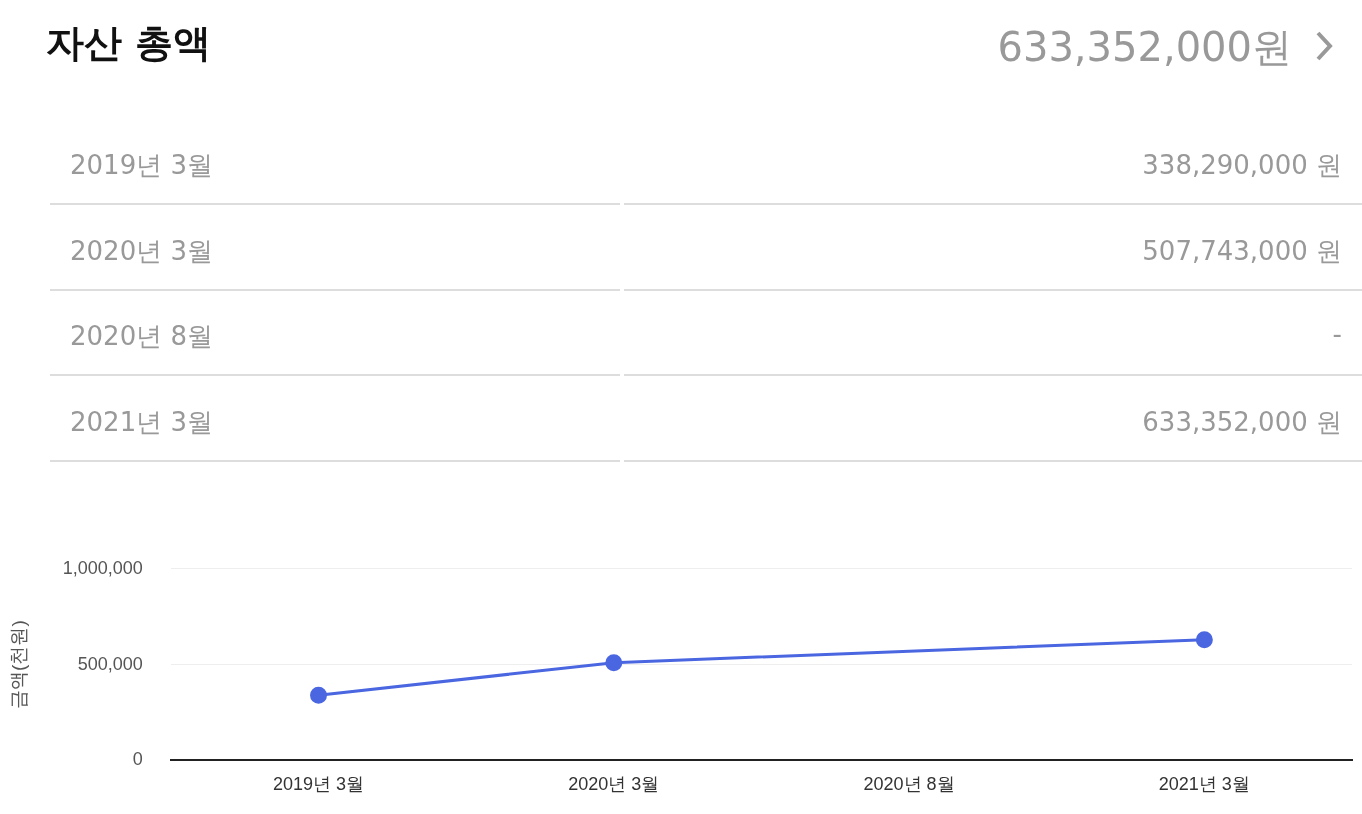 The height and width of the screenshot is (814, 1362). I want to click on y-tick-label: 1,000,000, so click(102, 567).